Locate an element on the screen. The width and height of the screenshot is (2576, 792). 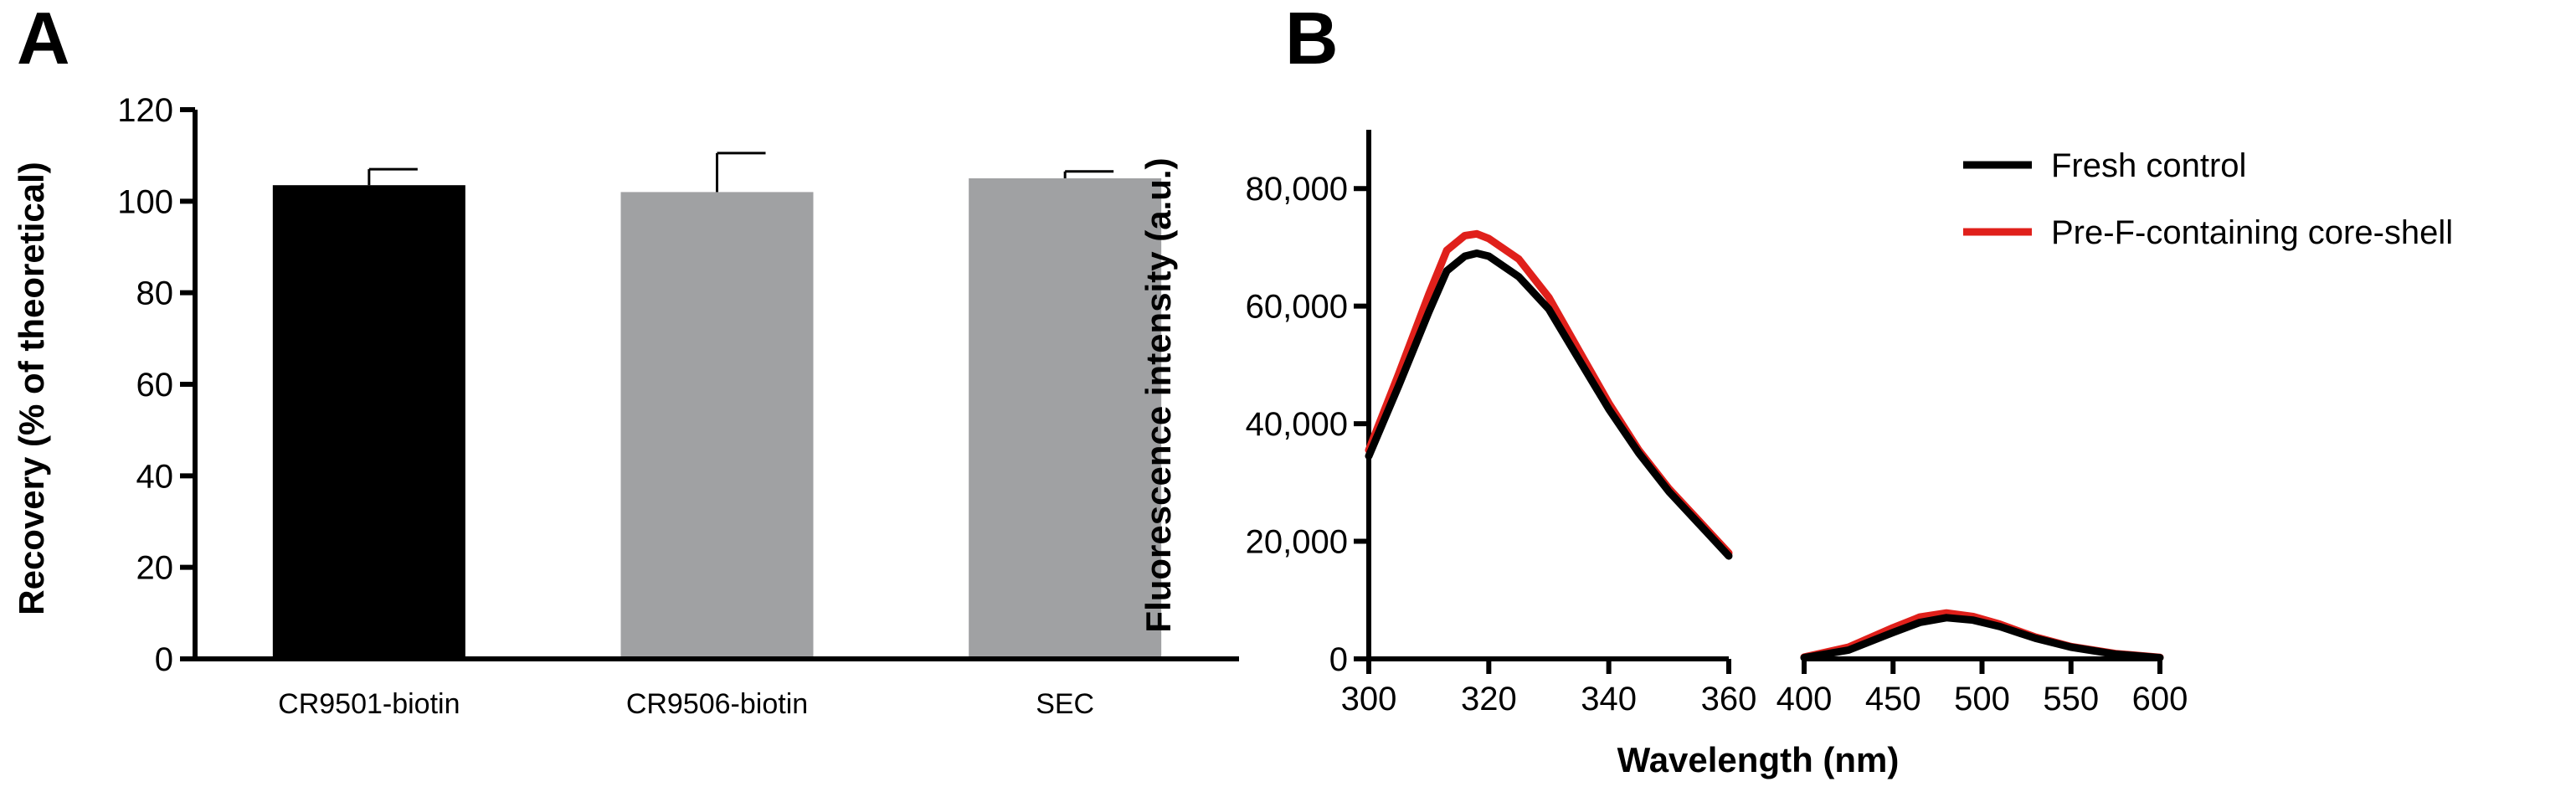
x-tick-label: 320 is located at coordinates (1489, 699).